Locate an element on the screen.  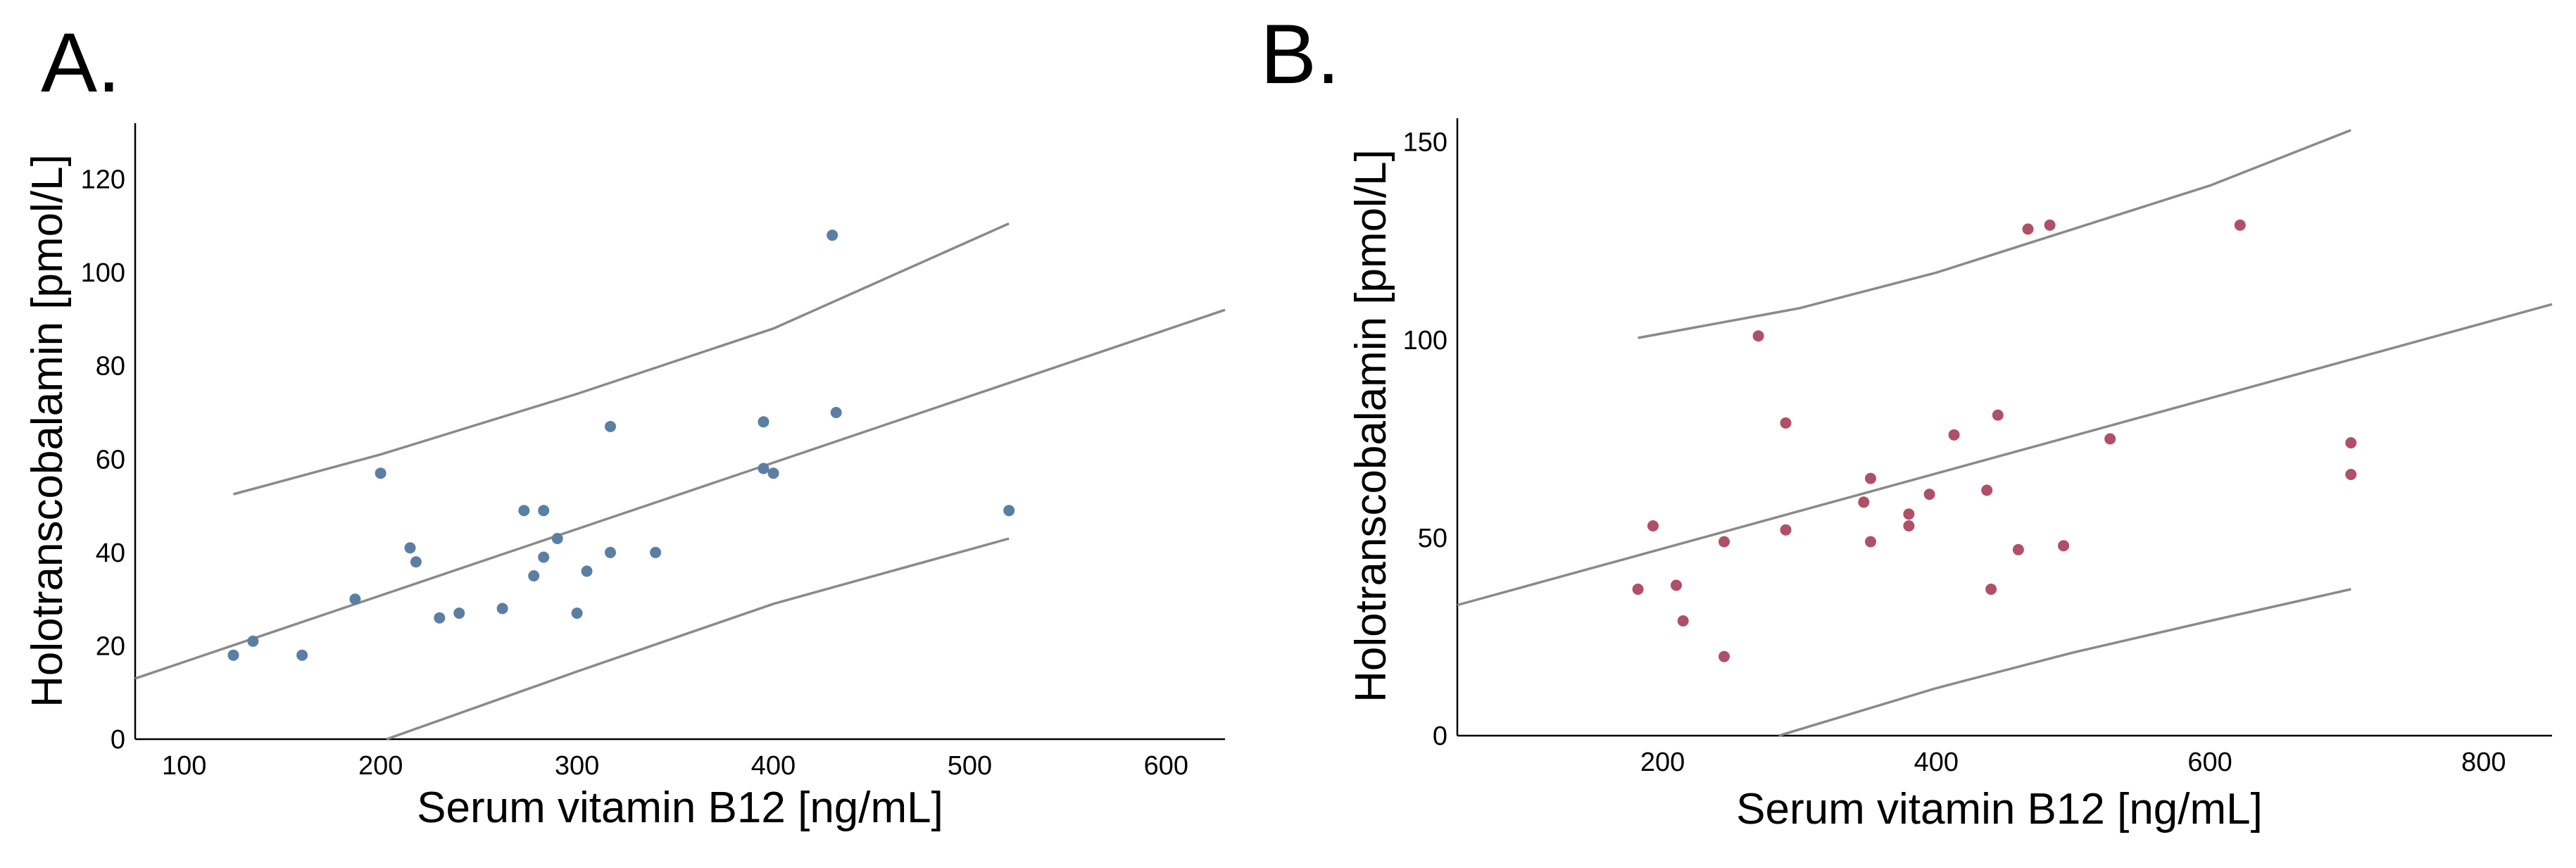
panel-a-y-tick-label: 100 is located at coordinates (103, 273).